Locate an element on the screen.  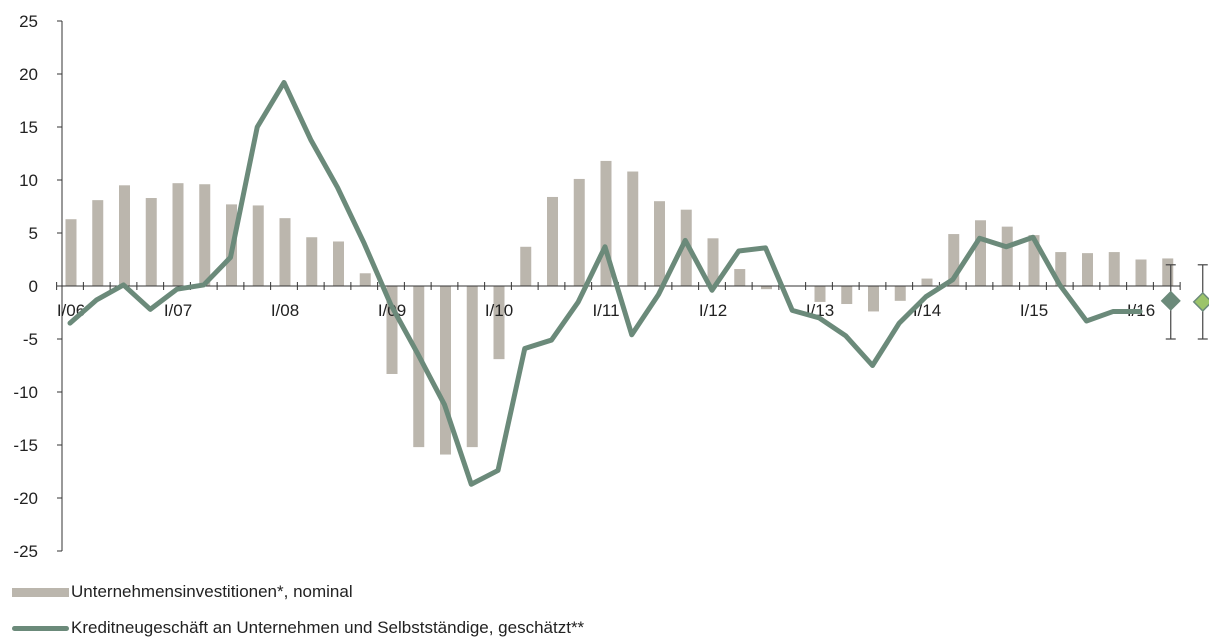
bar-IV/10 is located at coordinates (579, 232).